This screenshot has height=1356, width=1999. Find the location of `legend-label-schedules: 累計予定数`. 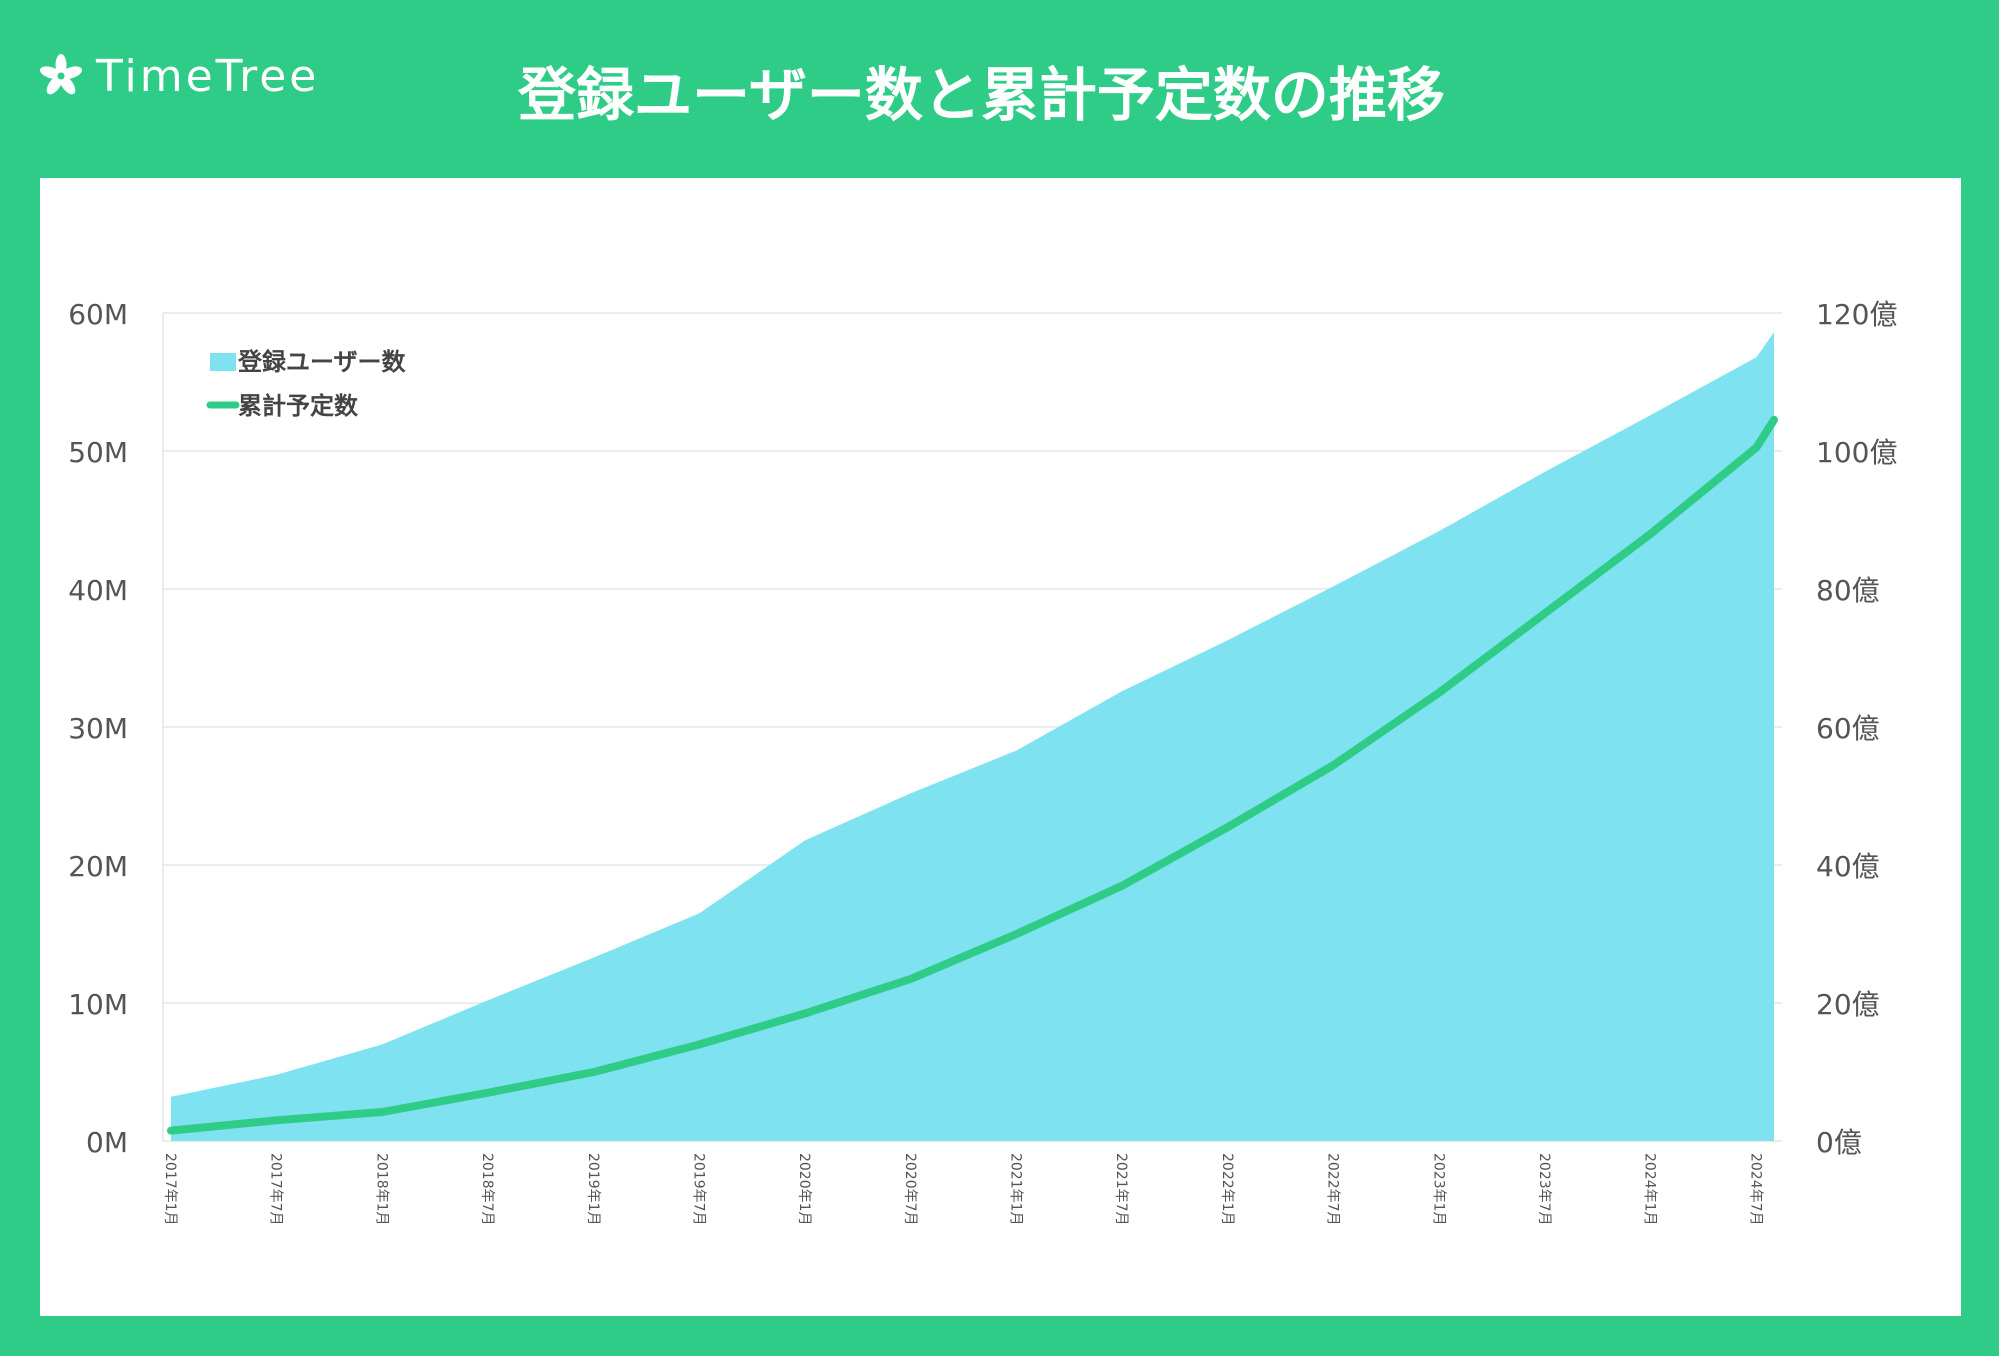

legend-label-schedules: 累計予定数 is located at coordinates (298, 406).